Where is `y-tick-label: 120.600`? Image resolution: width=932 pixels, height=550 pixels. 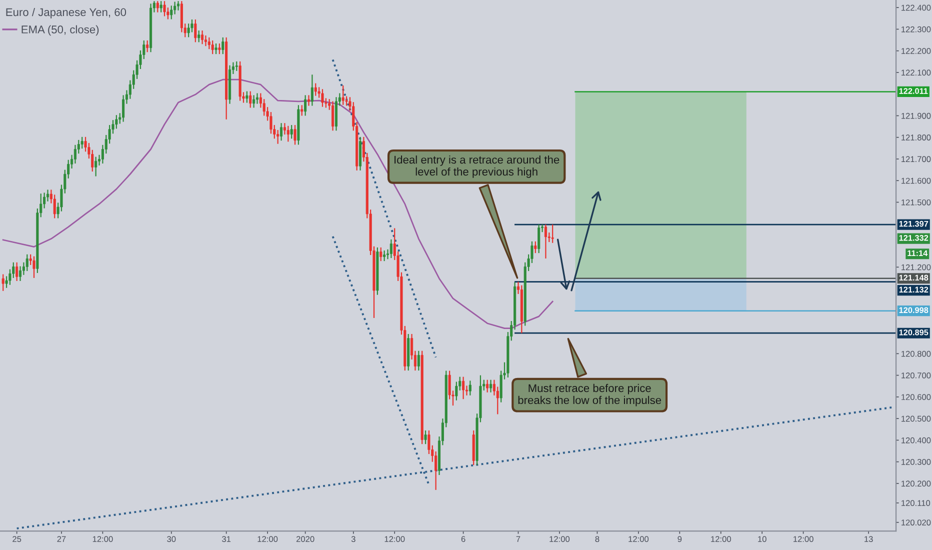
y-tick-label: 120.600 is located at coordinates (916, 397).